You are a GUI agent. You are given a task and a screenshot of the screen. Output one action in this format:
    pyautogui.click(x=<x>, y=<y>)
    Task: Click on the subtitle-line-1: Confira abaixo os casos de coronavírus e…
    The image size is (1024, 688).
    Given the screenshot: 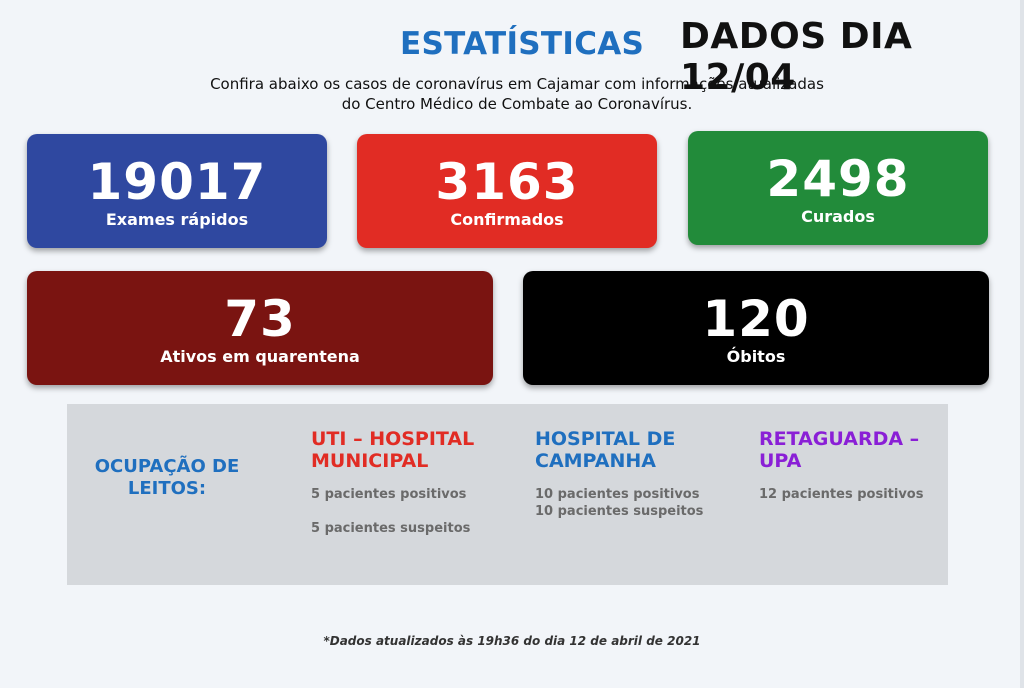 What is the action you would take?
    pyautogui.click(x=517, y=84)
    